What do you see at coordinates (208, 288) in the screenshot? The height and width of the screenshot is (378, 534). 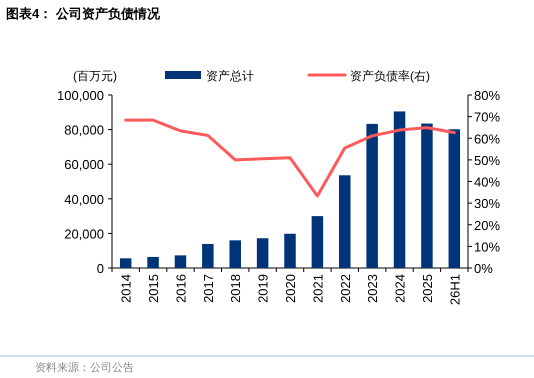 I see `x-tick-label: 2017` at bounding box center [208, 288].